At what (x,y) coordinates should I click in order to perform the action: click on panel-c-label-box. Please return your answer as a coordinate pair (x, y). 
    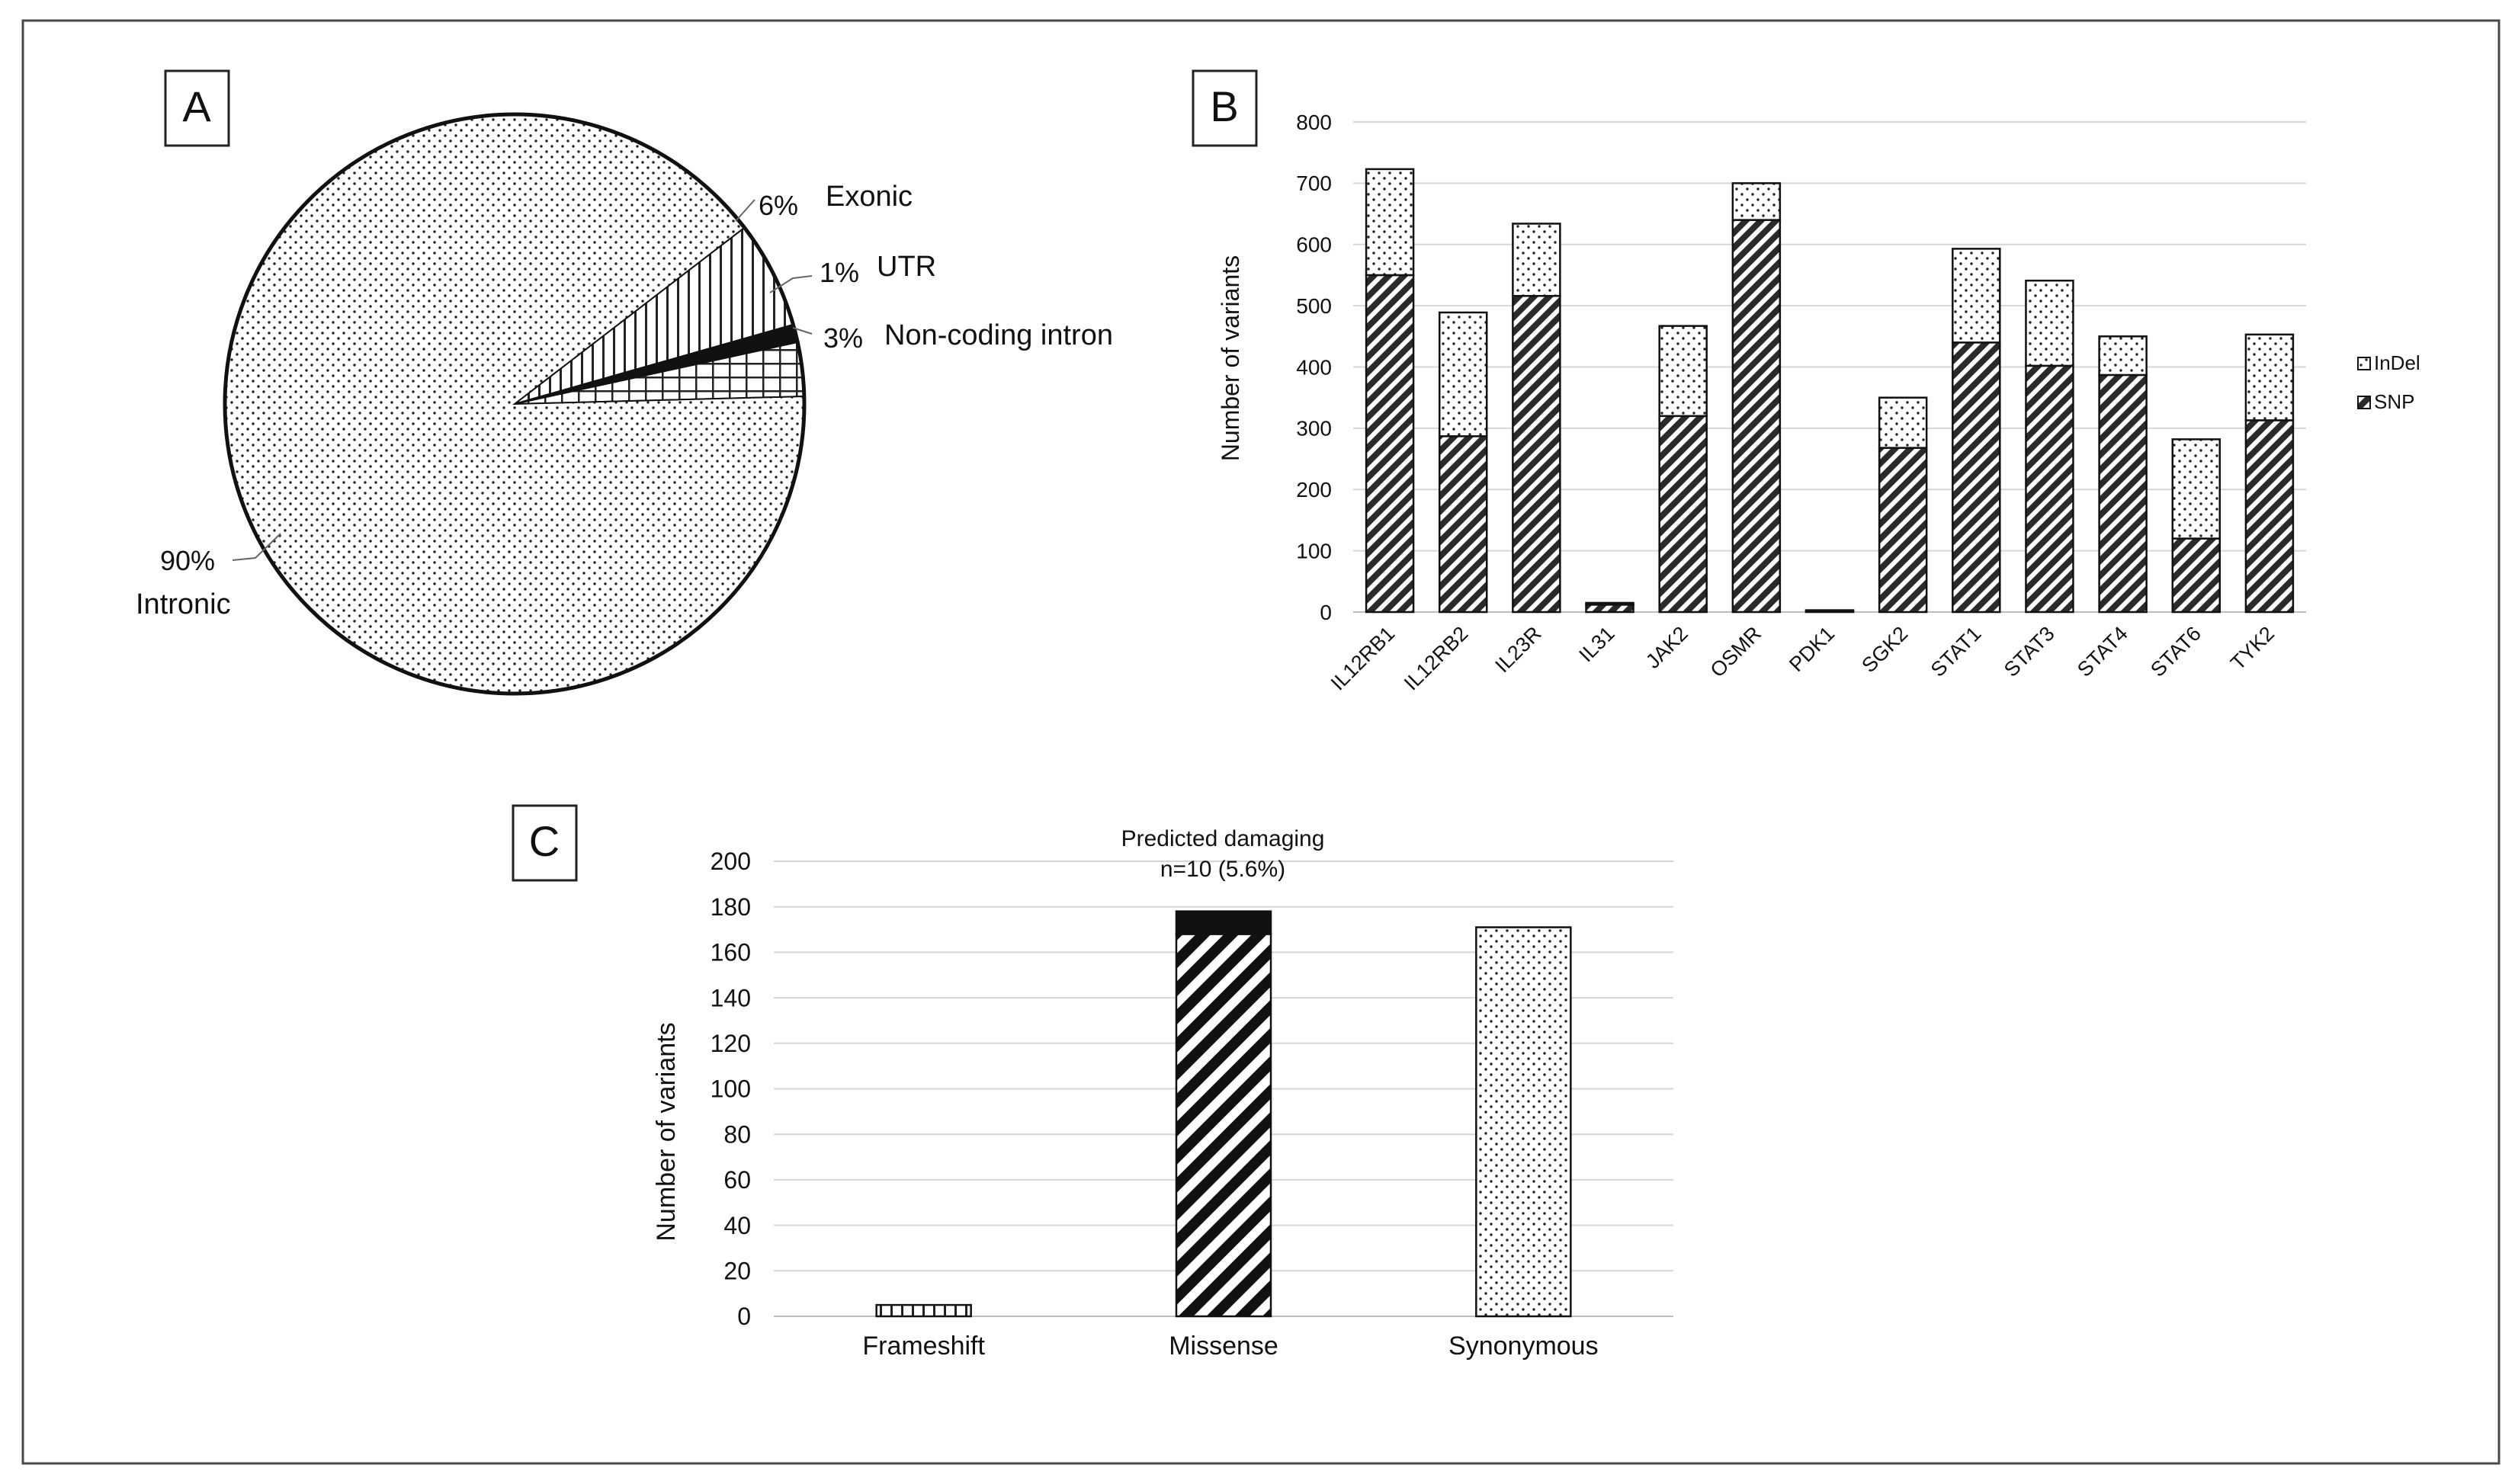
    Looking at the image, I should click on (545, 843).